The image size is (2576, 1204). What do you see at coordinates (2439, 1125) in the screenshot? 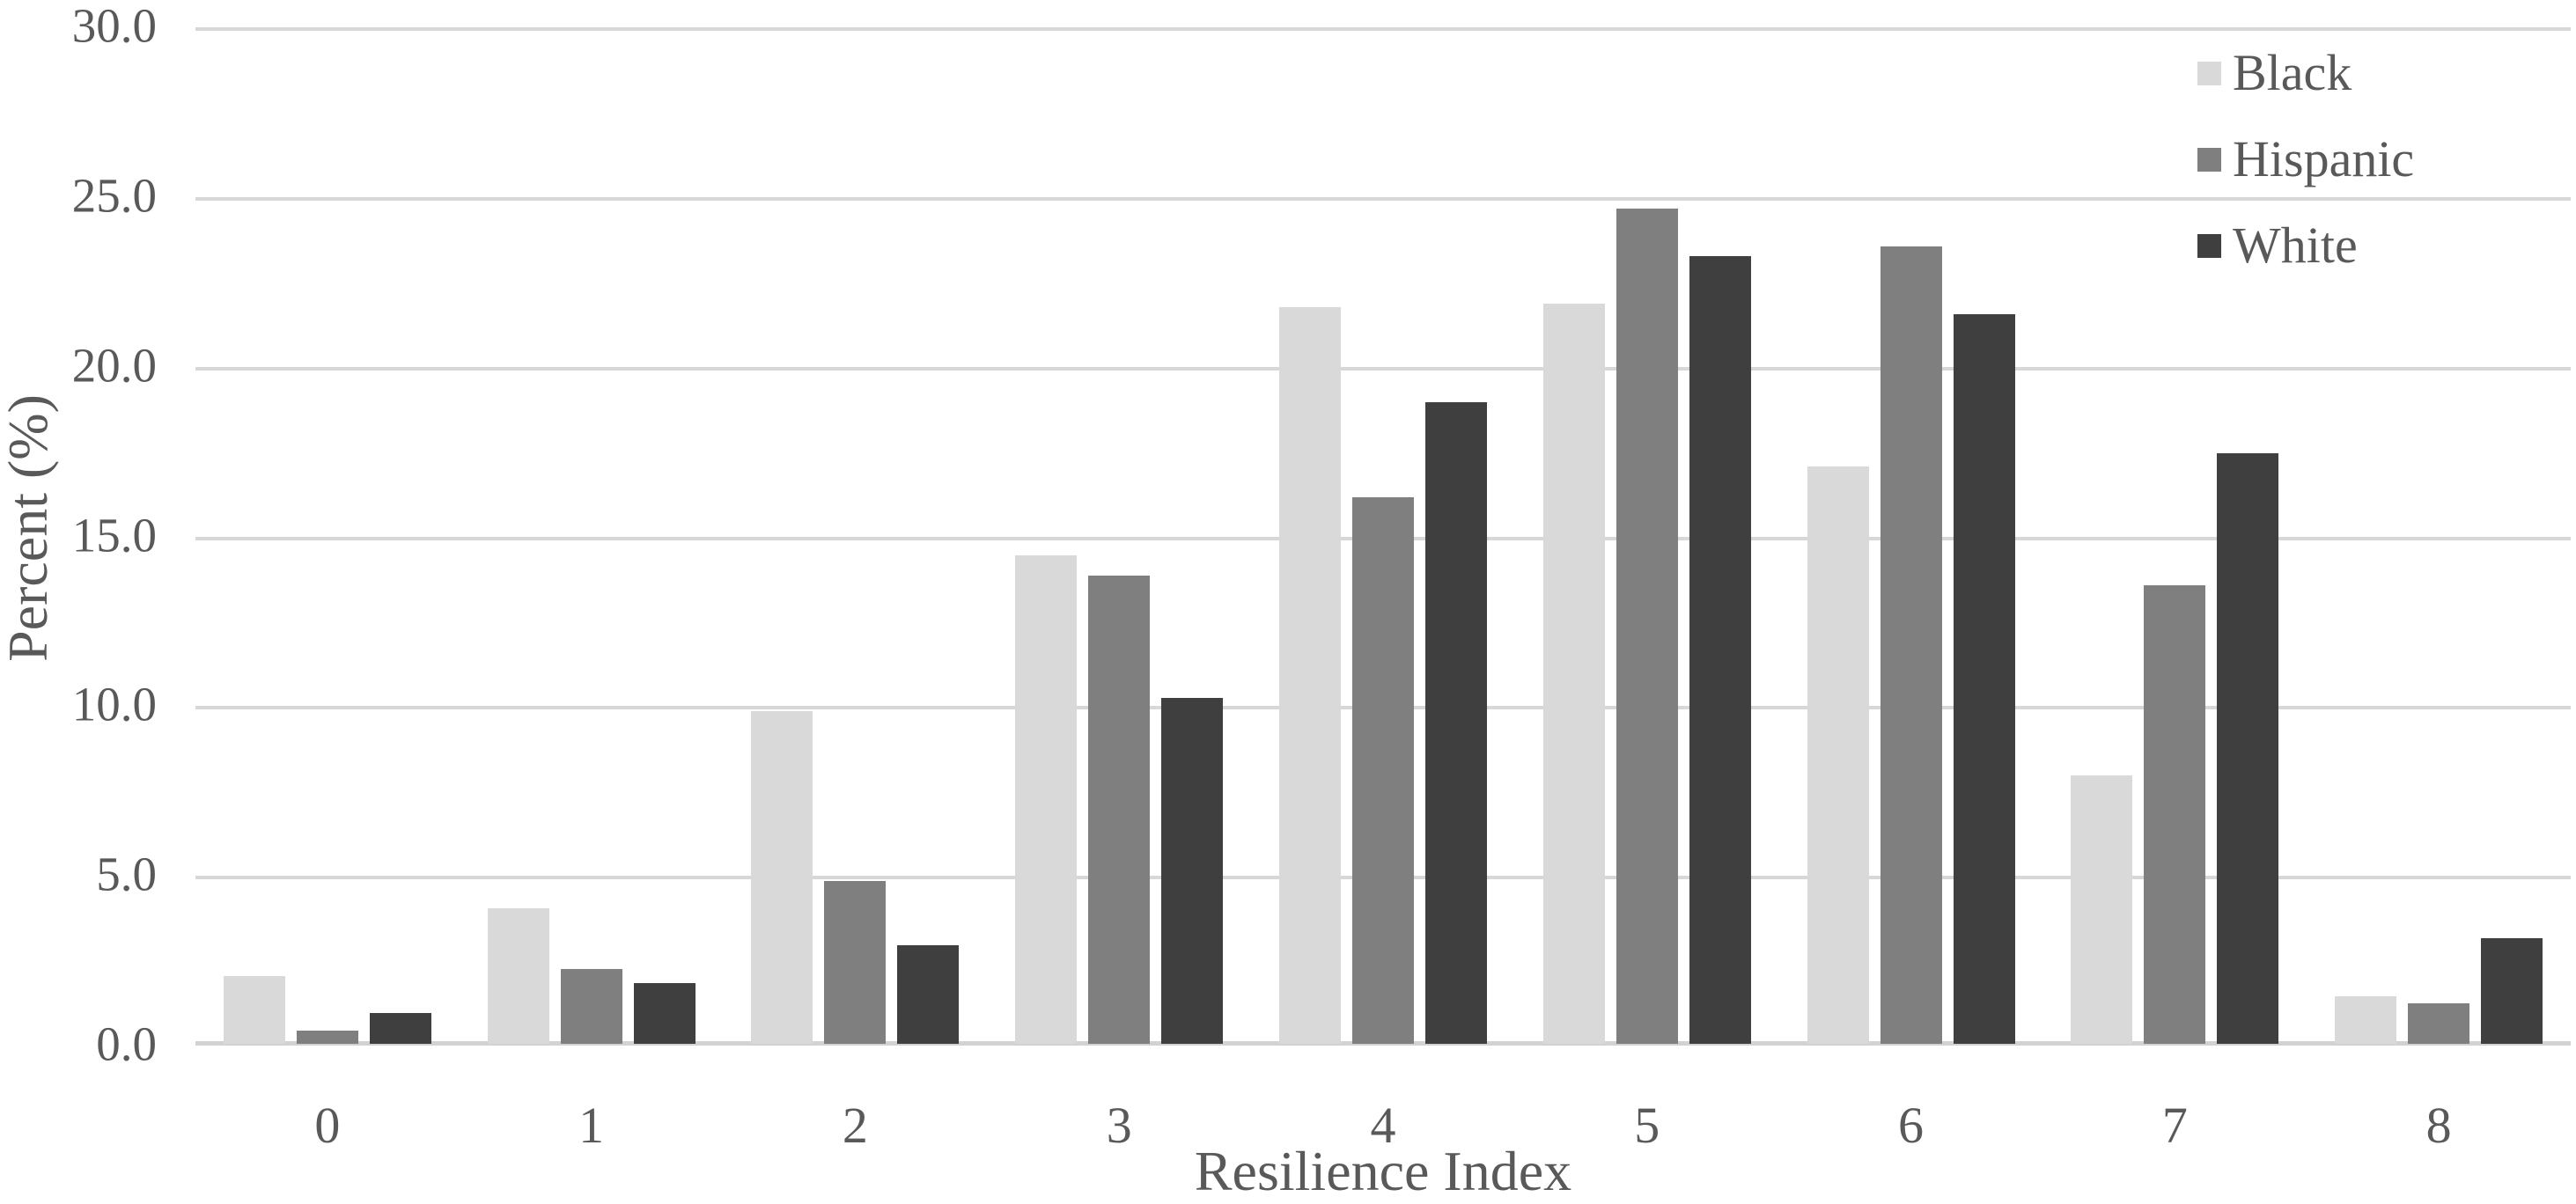
I see `x-tick-label-8: 8` at bounding box center [2439, 1125].